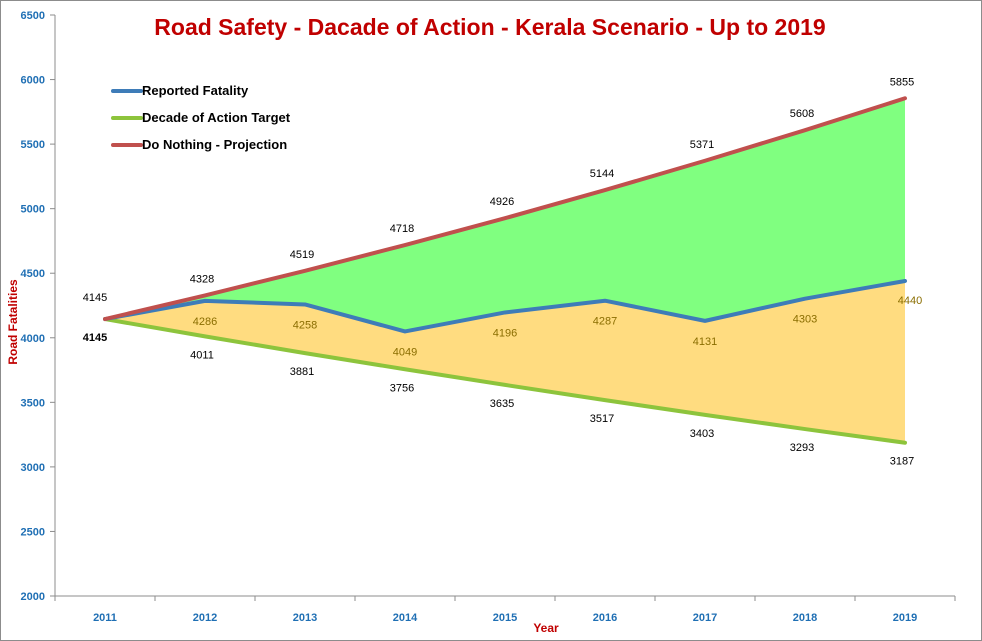  Describe the element at coordinates (33, 403) in the screenshot. I see `y-tick-label: 3500` at that location.